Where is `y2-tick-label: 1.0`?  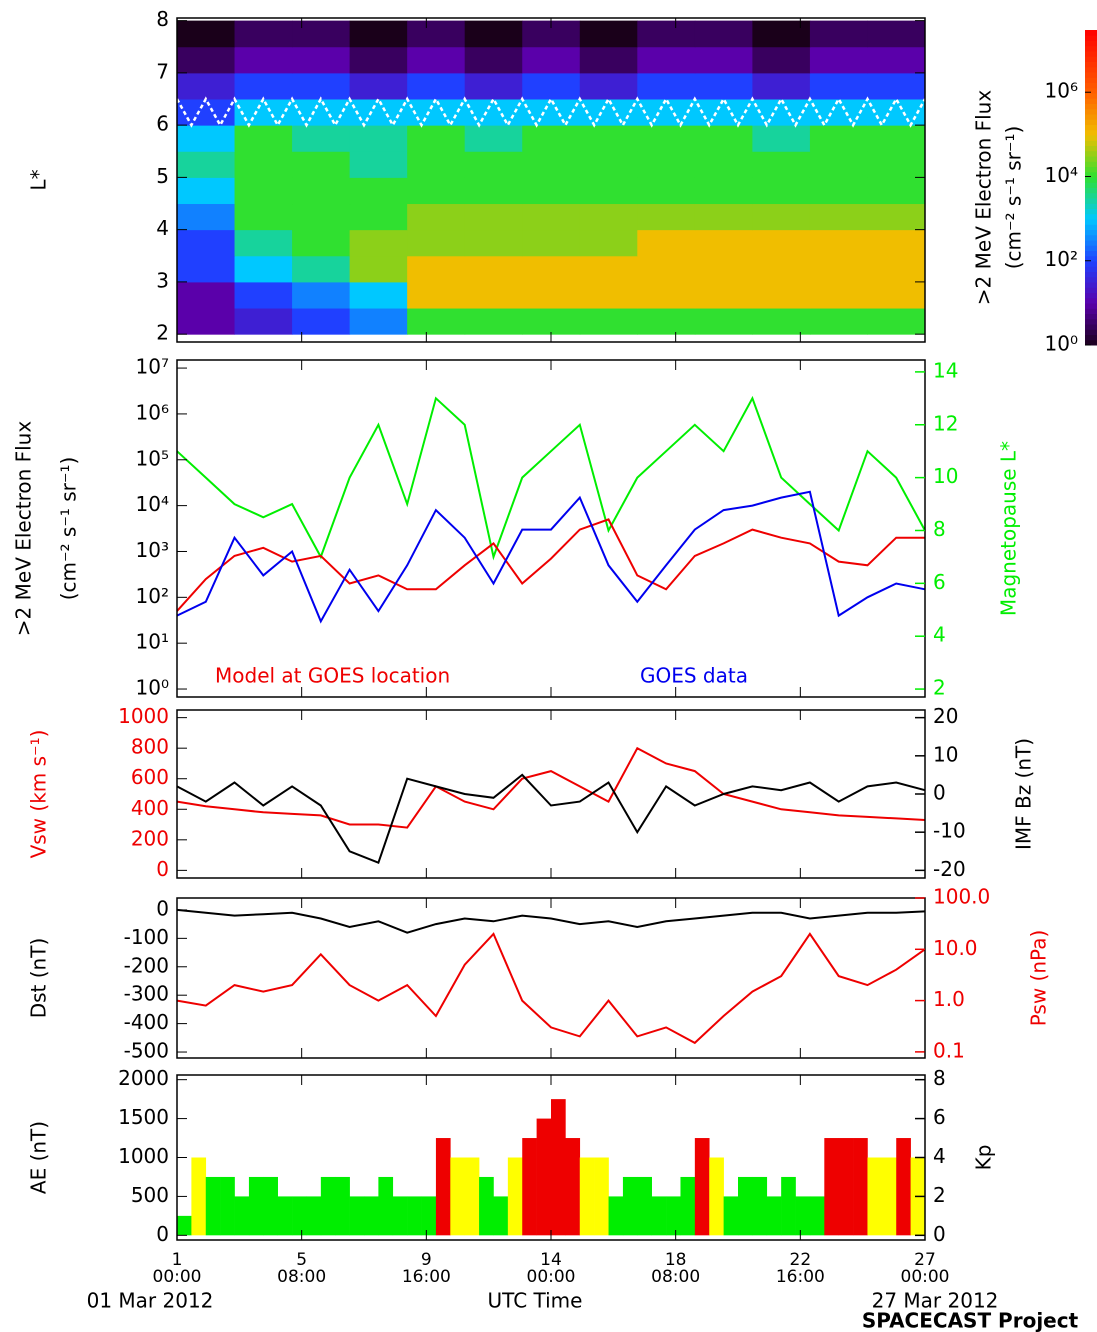 y2-tick-label: 1.0 is located at coordinates (949, 999).